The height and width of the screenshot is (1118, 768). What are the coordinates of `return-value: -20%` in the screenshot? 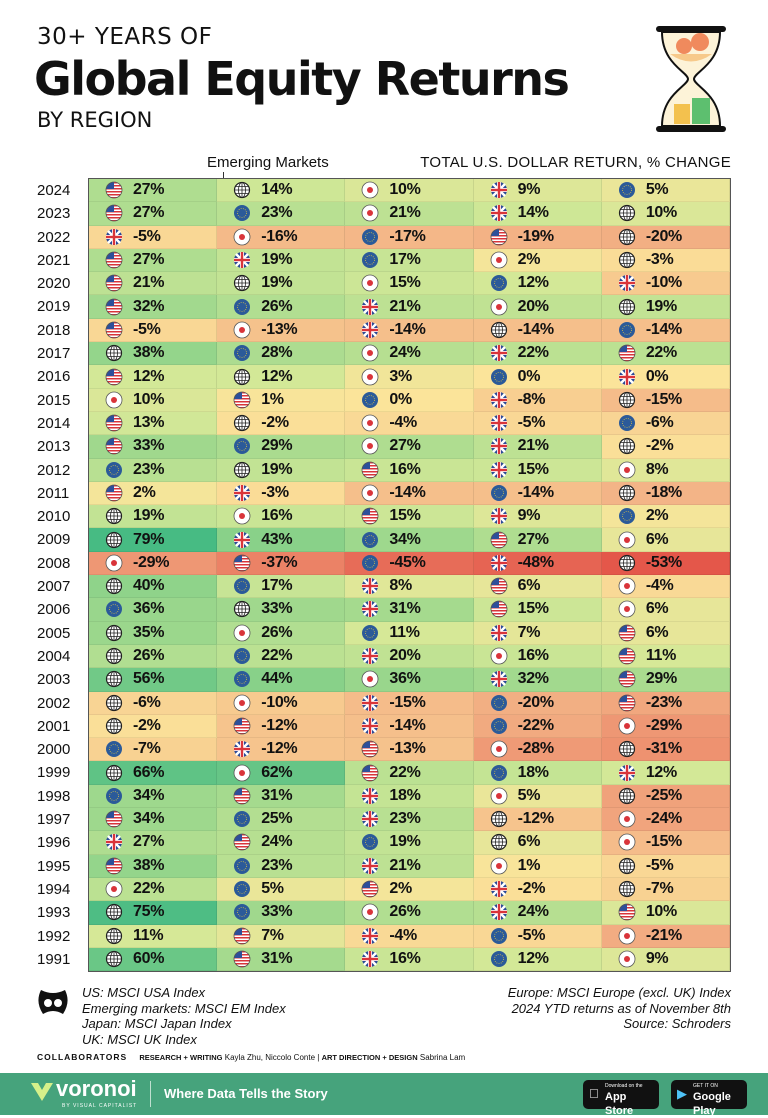 It's located at (663, 236).